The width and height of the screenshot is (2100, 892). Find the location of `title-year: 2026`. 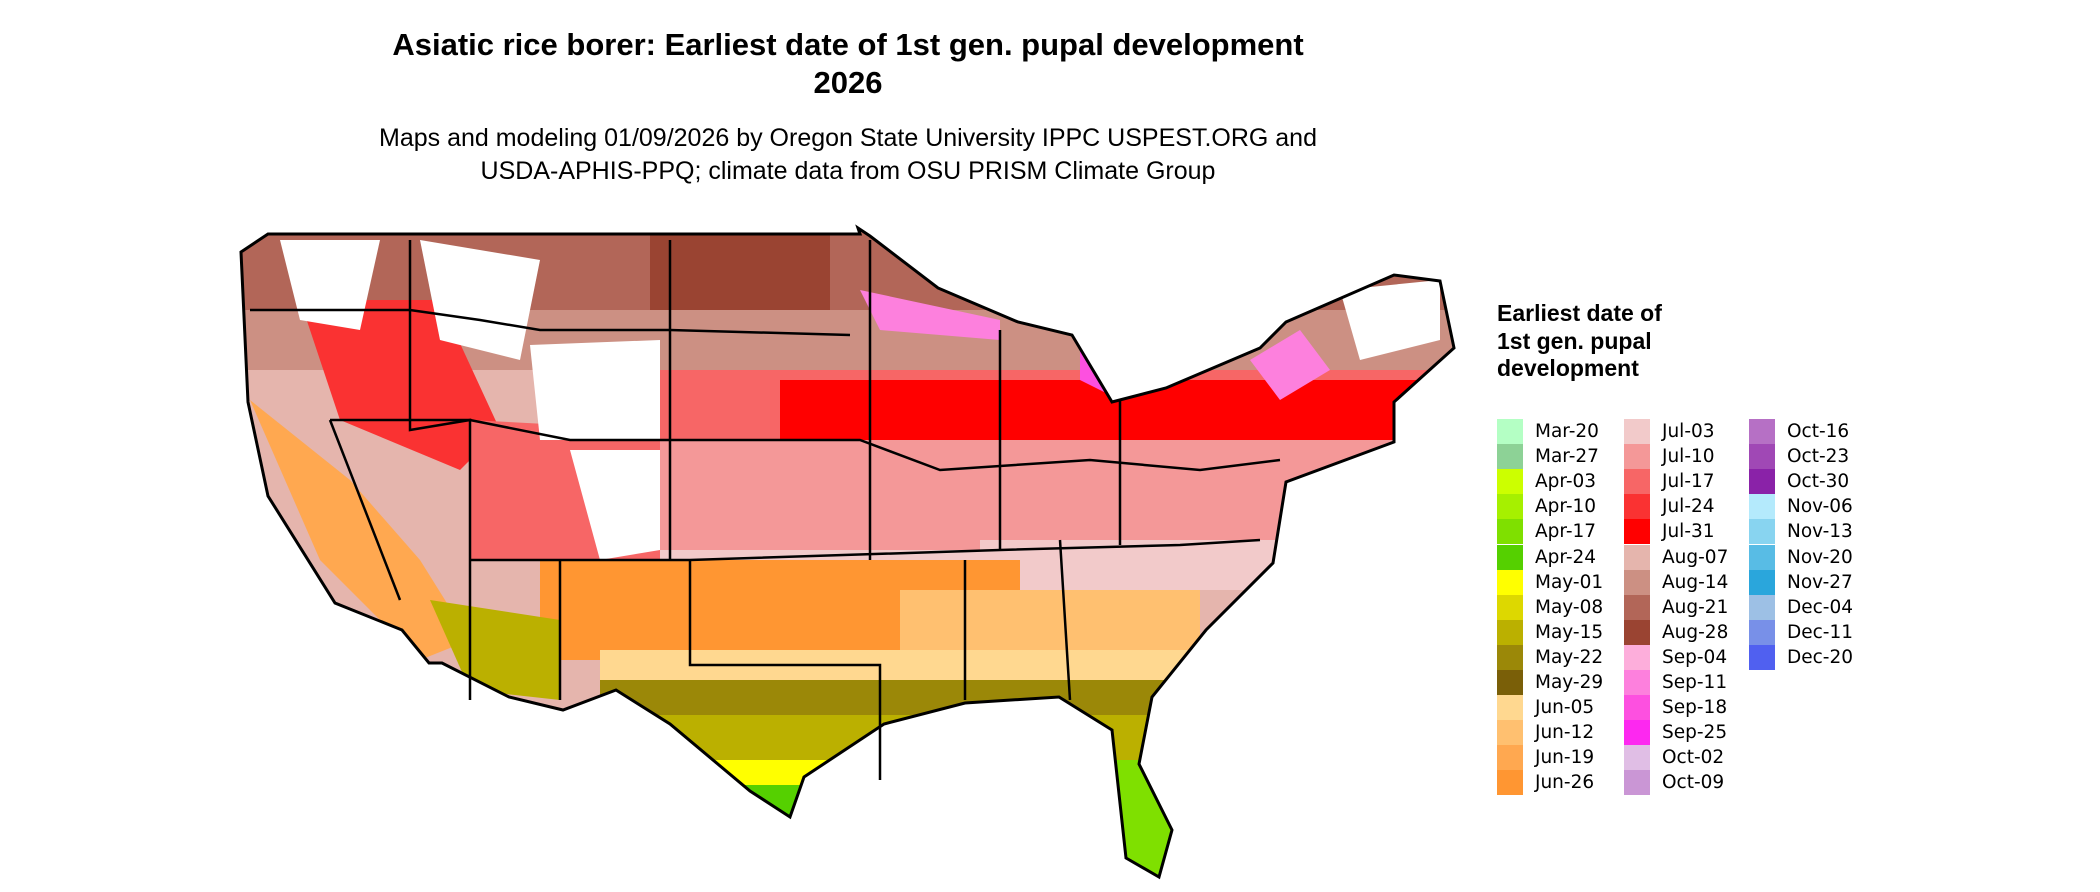

title-year: 2026 is located at coordinates (848, 82).